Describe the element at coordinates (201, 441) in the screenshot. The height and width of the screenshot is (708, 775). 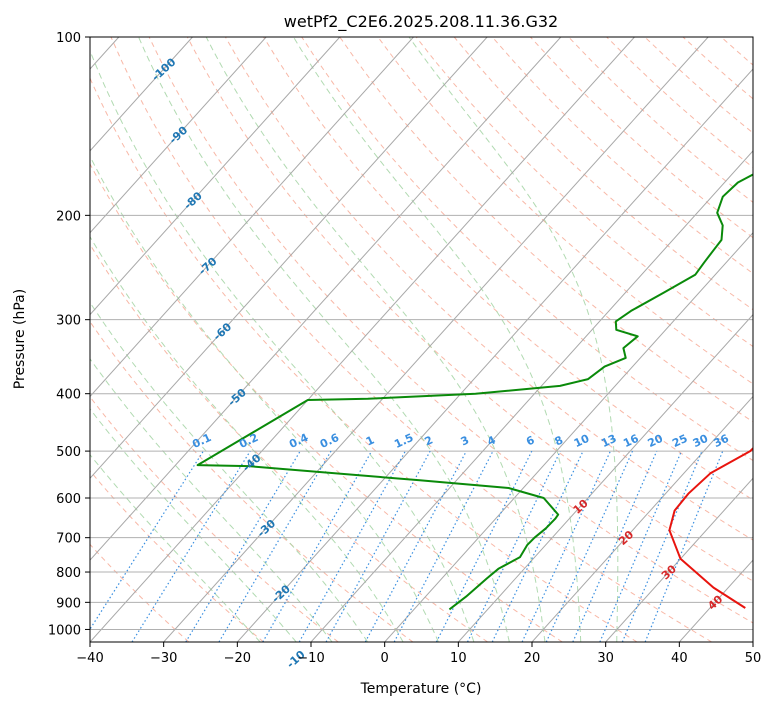
I see `mixing-ratio-label: 0.1` at that location.